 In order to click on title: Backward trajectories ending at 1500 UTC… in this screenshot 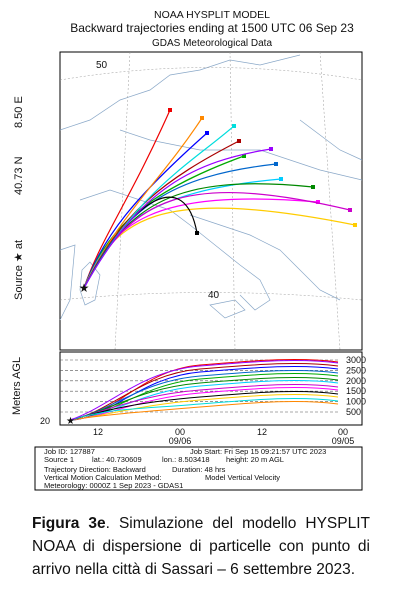, I will do `click(212, 28)`.